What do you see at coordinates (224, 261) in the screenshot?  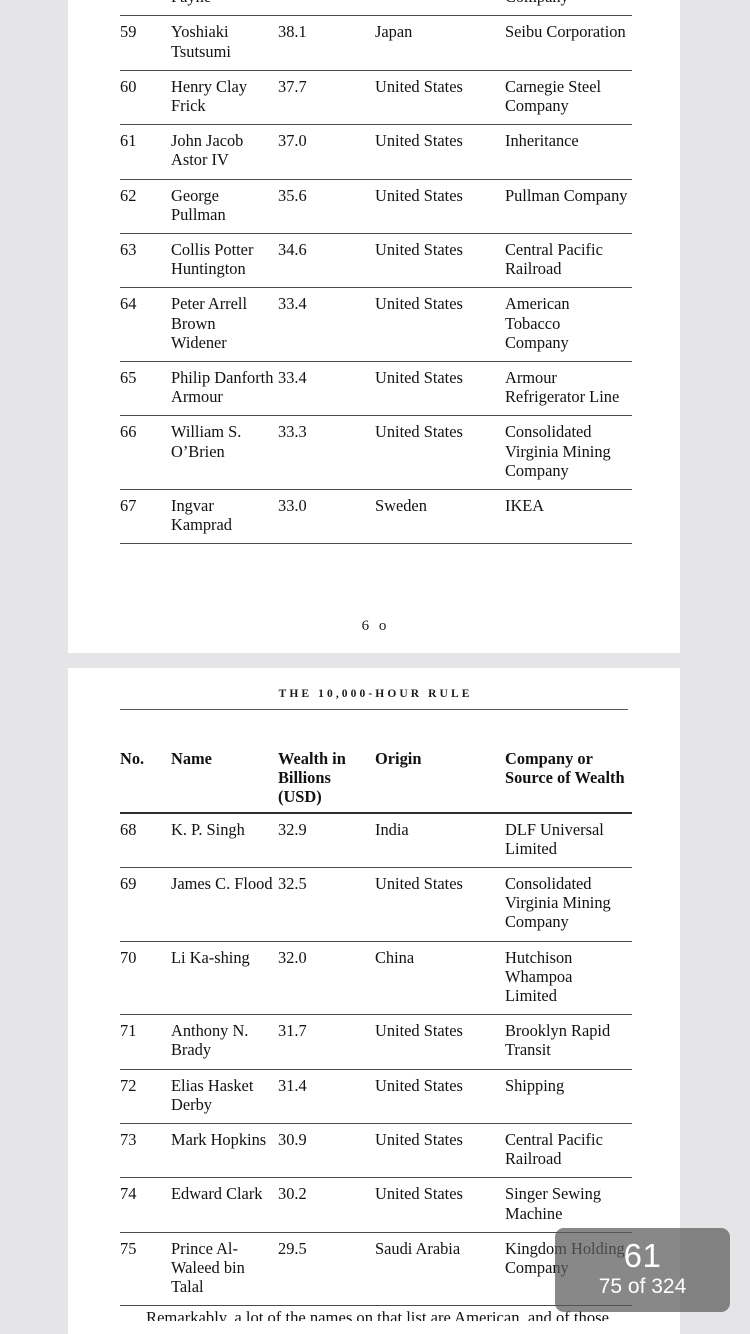 I see `cell-name: Collis Potter Huntington` at bounding box center [224, 261].